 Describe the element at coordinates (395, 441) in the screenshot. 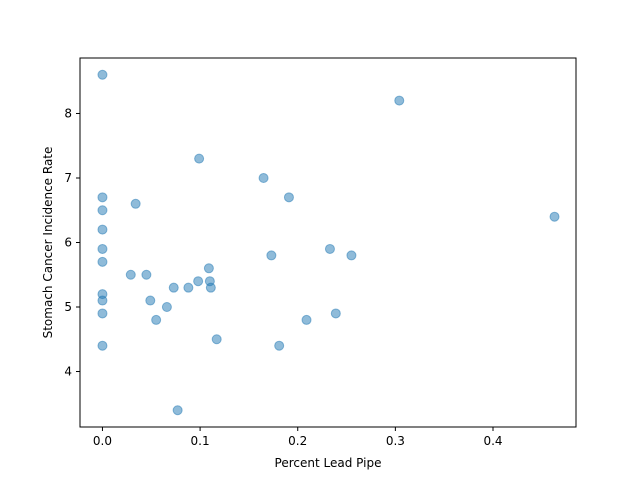

I see `x-tick-label-3: 0.3` at that location.